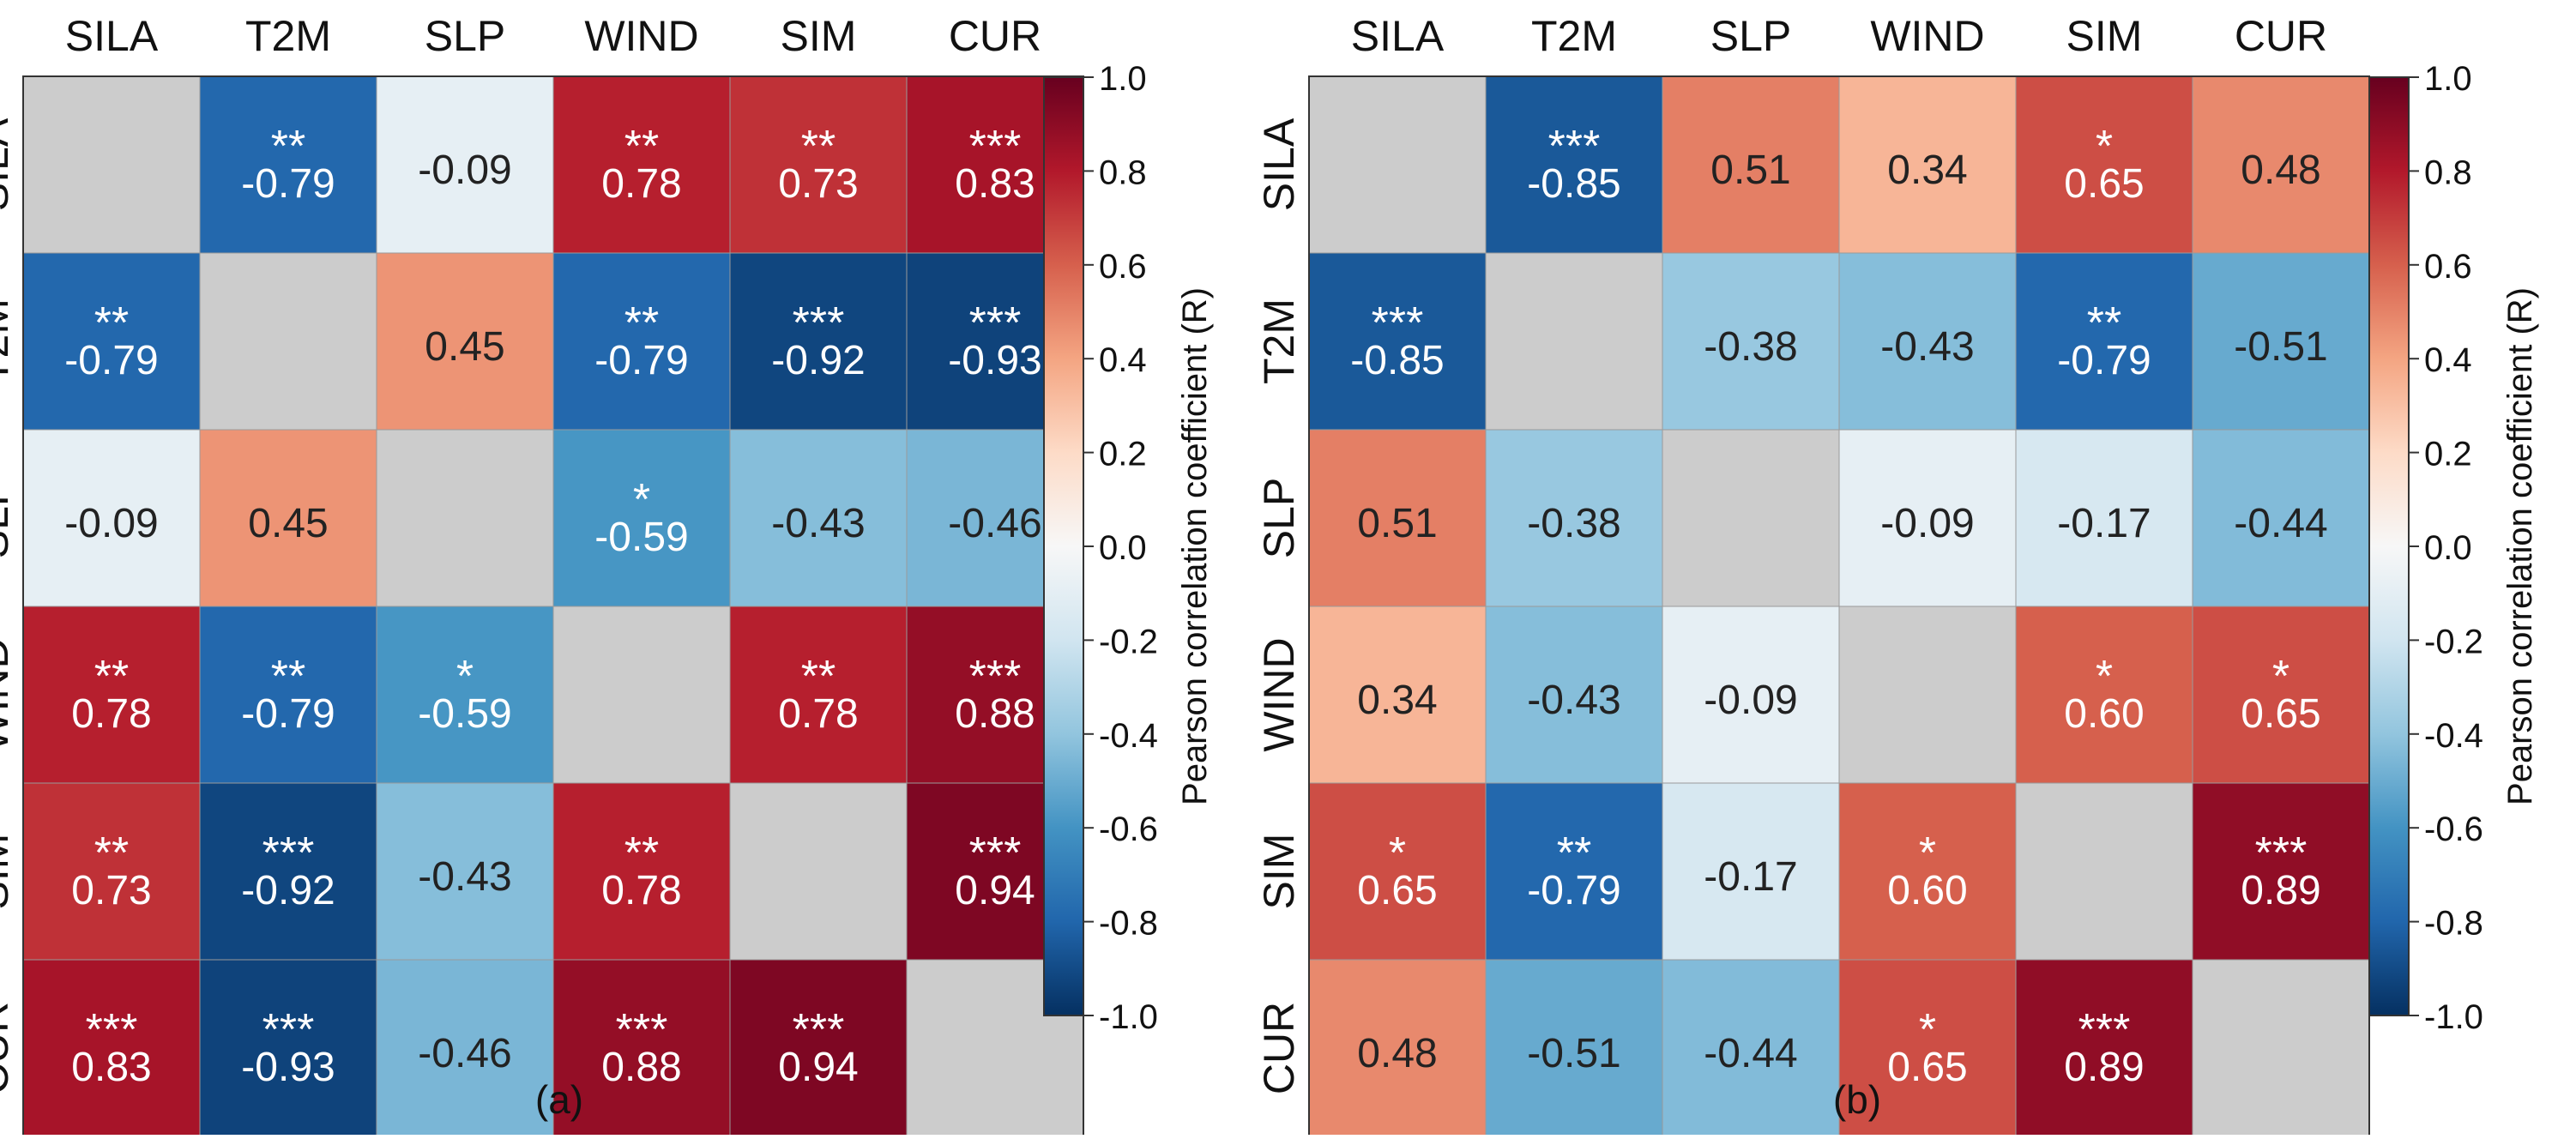  I want to click on panel-b-value-label: 0.89, so click(2104, 1067).